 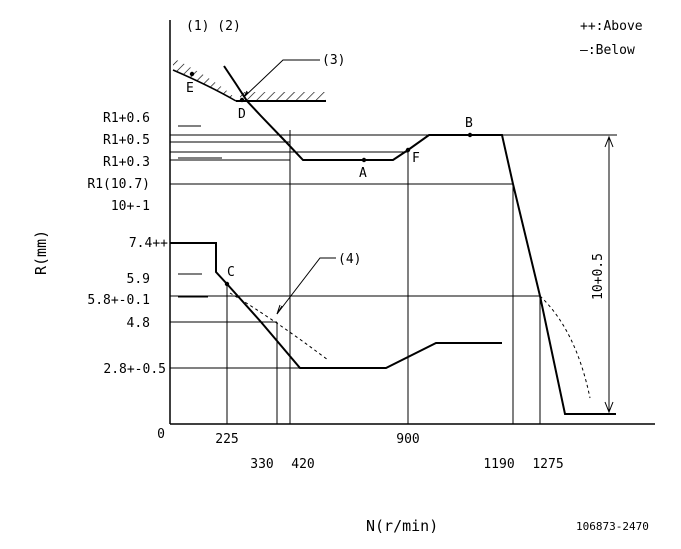 I want to click on x-axis-labels: 225 330 420 900 1190 1275, so click(x=389, y=452).